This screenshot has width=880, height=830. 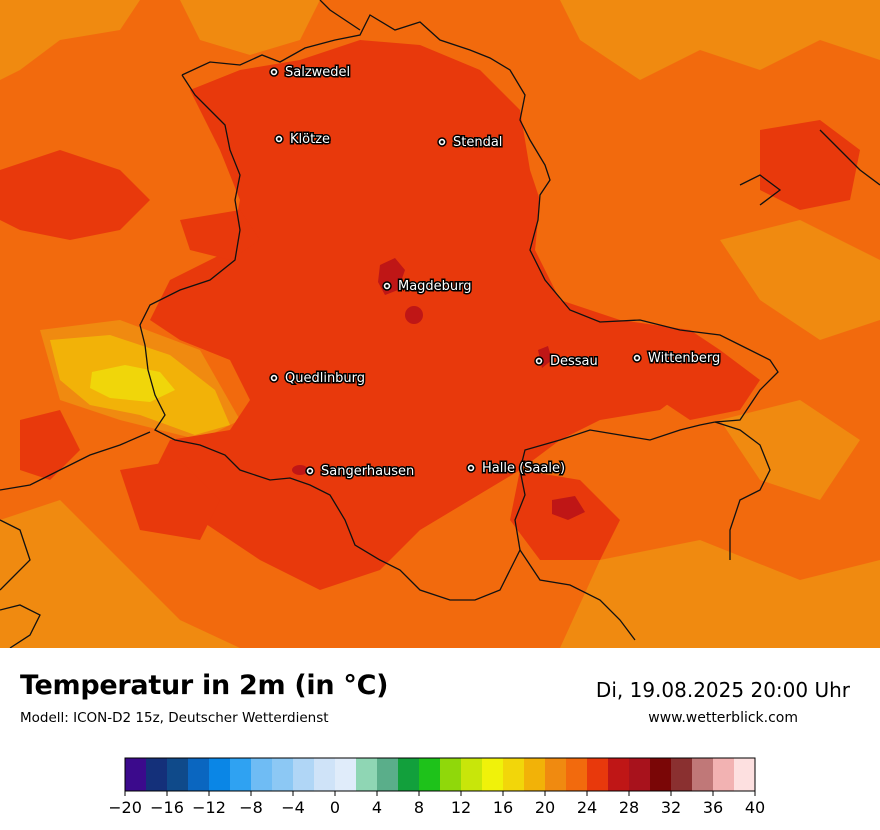 What do you see at coordinates (438, 389) in the screenshot?
I see `temperature-field-hot` at bounding box center [438, 389].